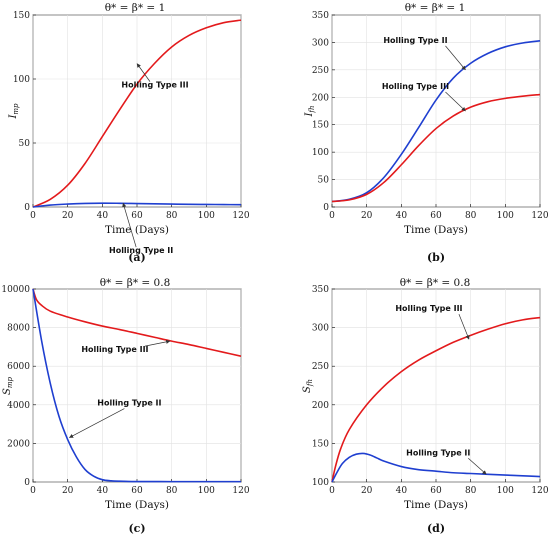 This screenshot has height=539, width=550. What do you see at coordinates (8, 385) in the screenshot?
I see `panel-c-ylabel: Smp` at bounding box center [8, 385].